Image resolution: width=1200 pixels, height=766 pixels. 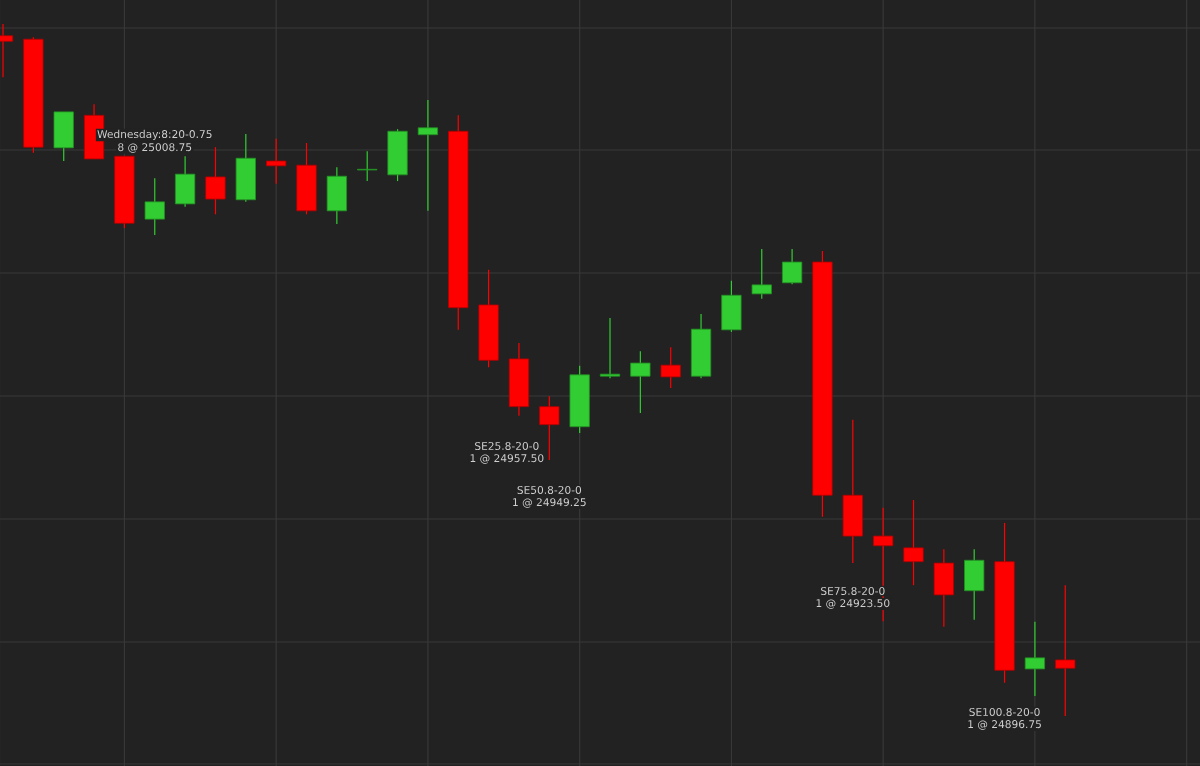 I want to click on annotation: Wednesday:8:20-0.75, so click(x=154, y=135).